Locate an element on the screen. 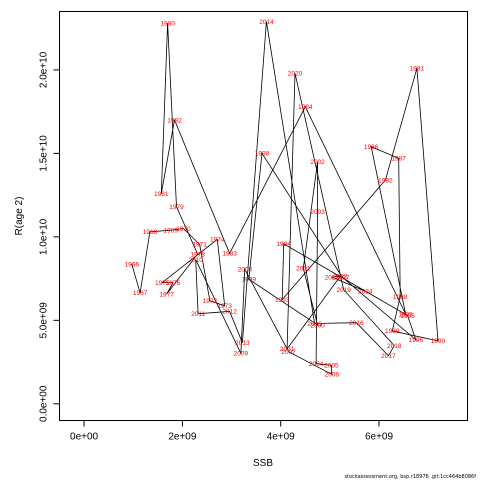 The height and width of the screenshot is (480, 480). year-label-2005: 2005 is located at coordinates (331, 366).